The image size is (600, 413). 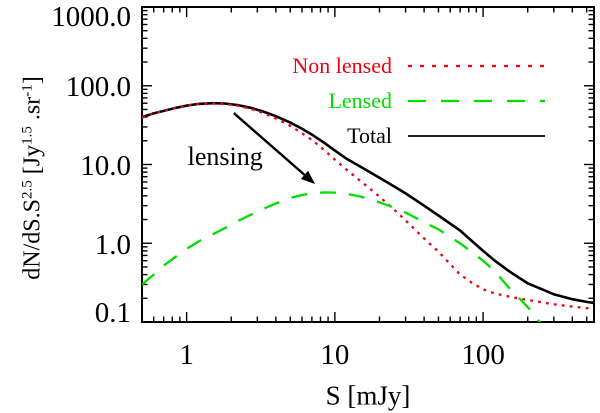 What do you see at coordinates (112, 312) in the screenshot?
I see `y-tick-label: 0.1` at bounding box center [112, 312].